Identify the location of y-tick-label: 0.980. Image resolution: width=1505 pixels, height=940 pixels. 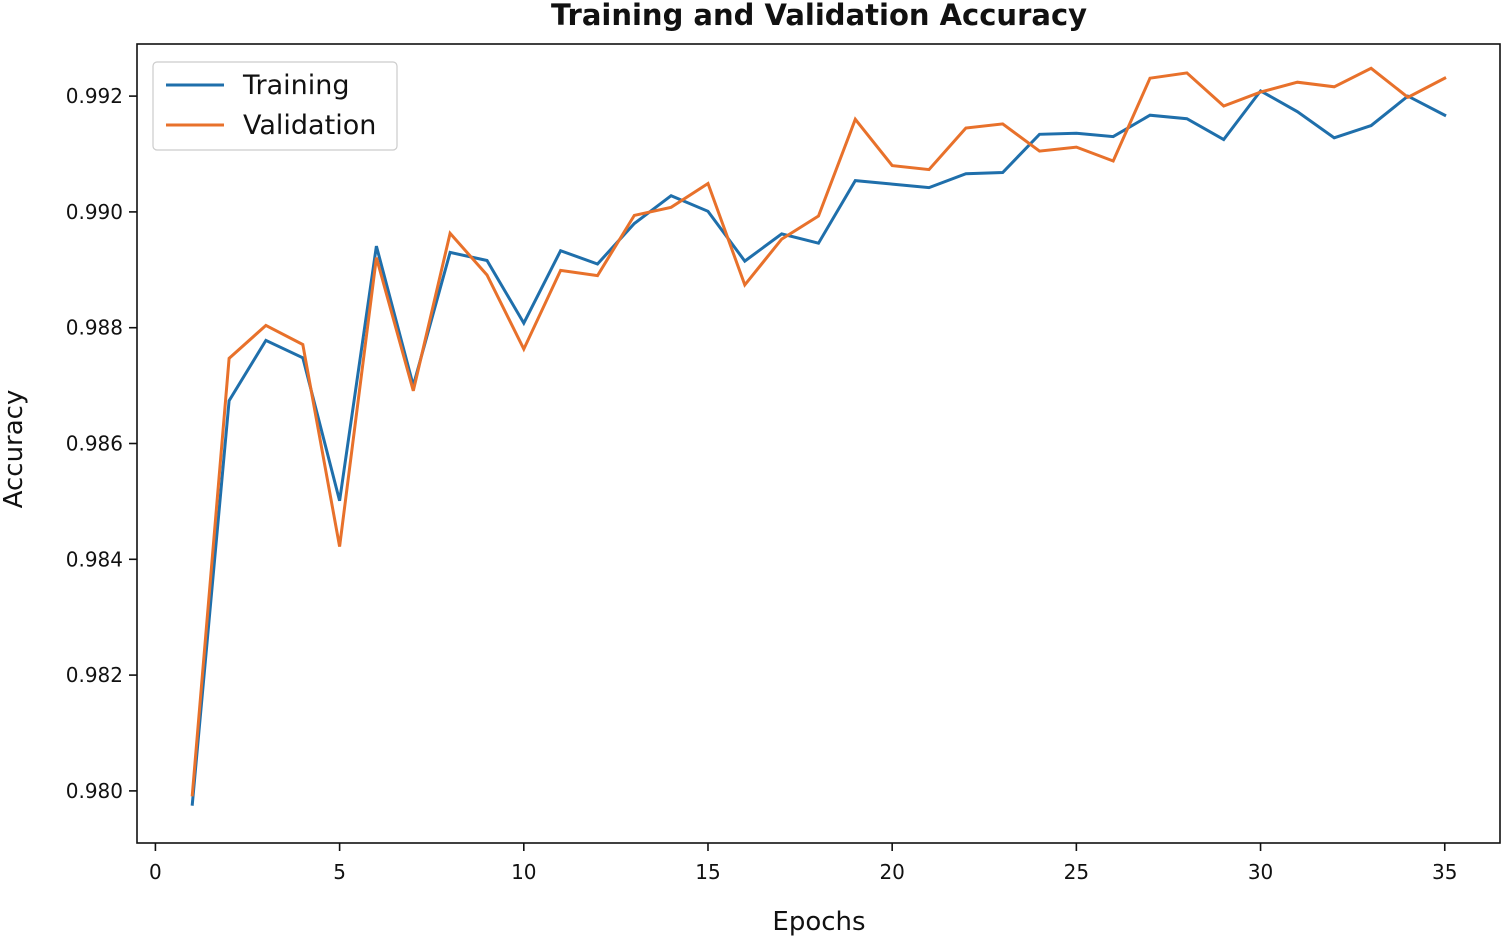
(94, 791).